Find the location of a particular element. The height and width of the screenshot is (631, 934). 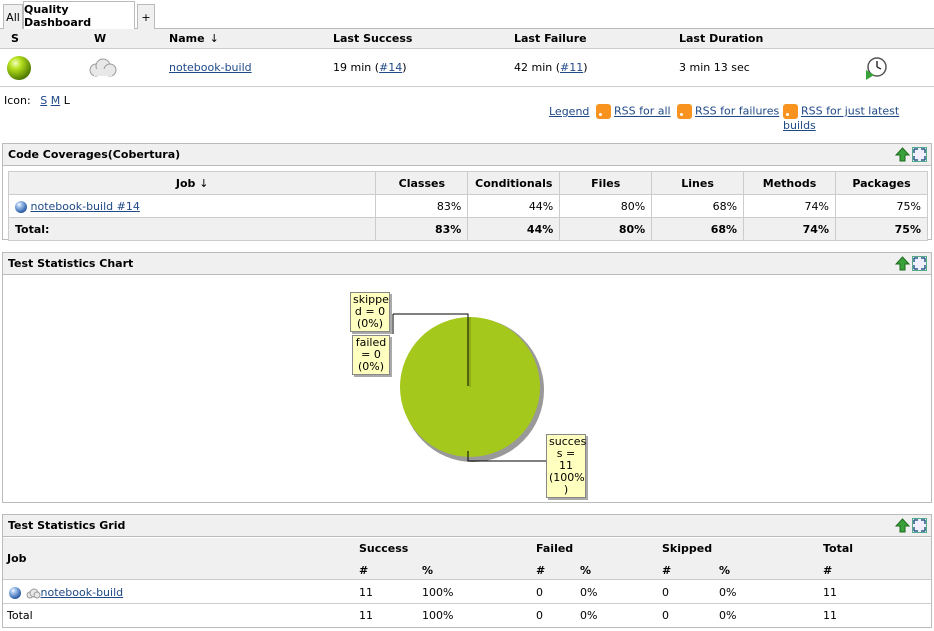

table-row: notebook-build 11 100% 0 0% 0 0% 11 is located at coordinates (467, 592).